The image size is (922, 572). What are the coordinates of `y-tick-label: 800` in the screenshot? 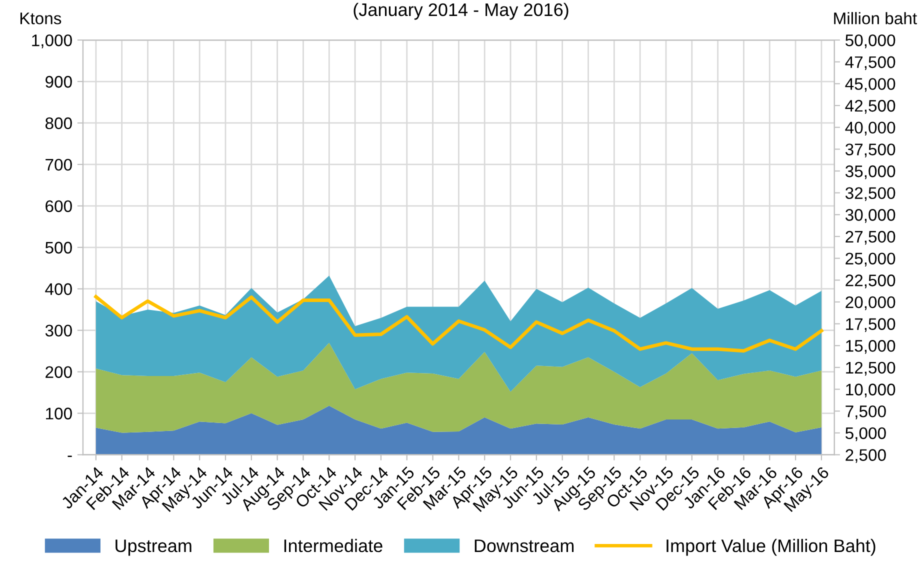 It's located at (58, 123).